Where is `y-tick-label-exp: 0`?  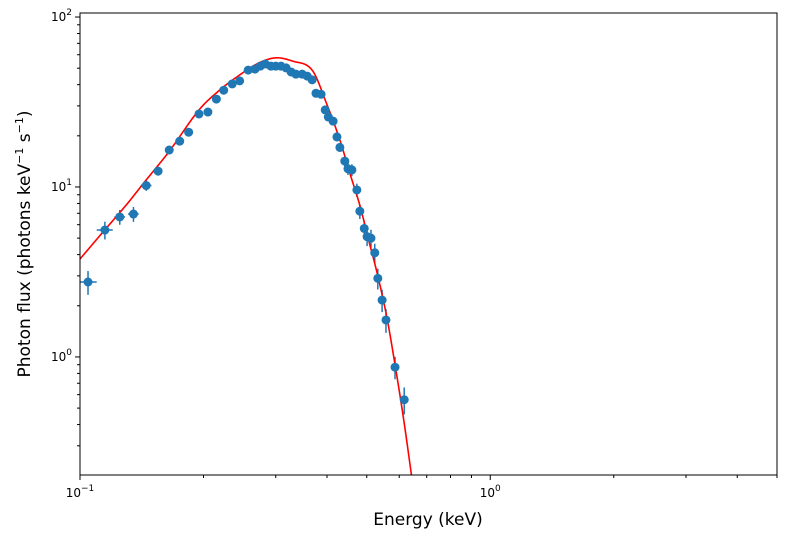
y-tick-label-exp: 0 is located at coordinates (69, 353).